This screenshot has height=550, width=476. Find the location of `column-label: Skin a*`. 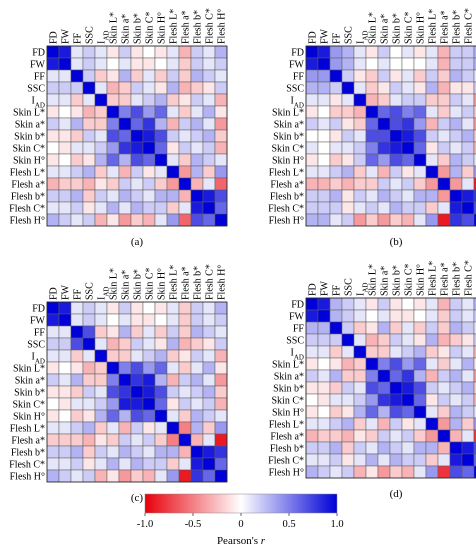

column-label: Skin a* is located at coordinates (126, 29).